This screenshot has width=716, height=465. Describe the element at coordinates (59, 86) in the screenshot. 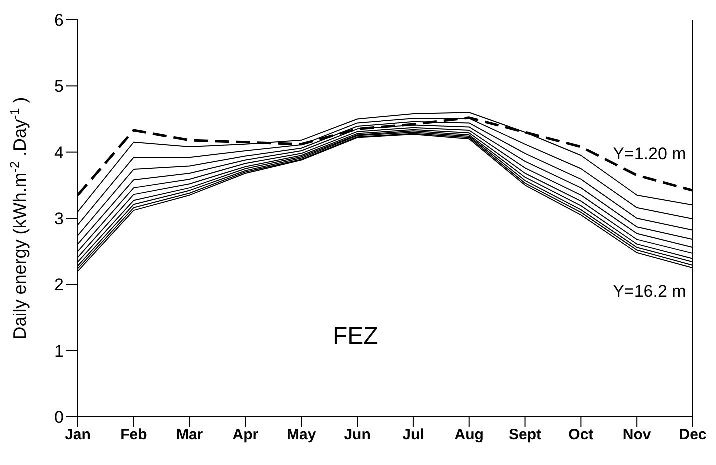

I see `y-tick-label: 5` at that location.